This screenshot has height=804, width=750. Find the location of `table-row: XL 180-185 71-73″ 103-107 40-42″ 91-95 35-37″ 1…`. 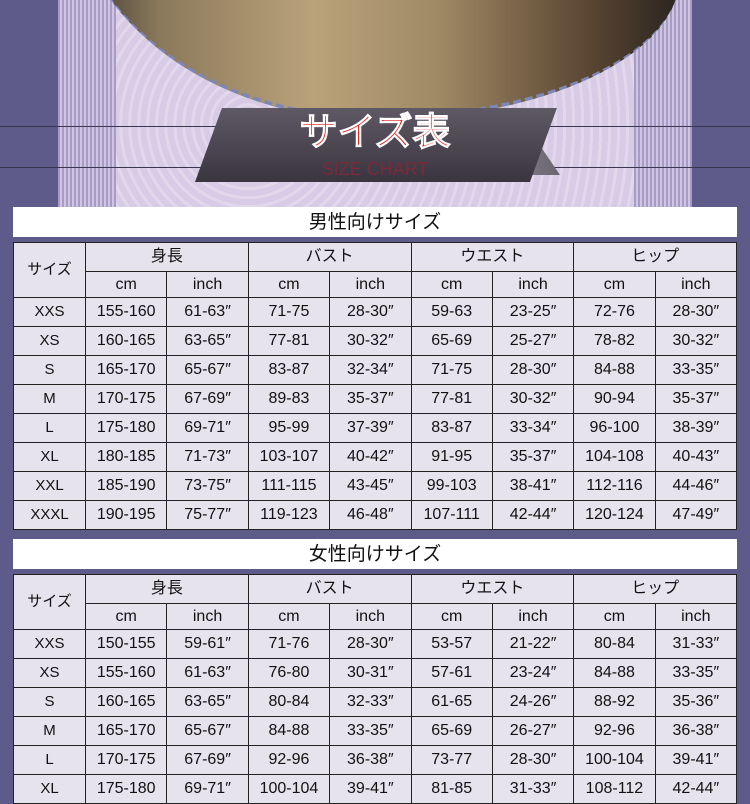

table-row: XL 180-185 71-73″ 103-107 40-42″ 91-95 35-37″ 1… is located at coordinates (375, 457).